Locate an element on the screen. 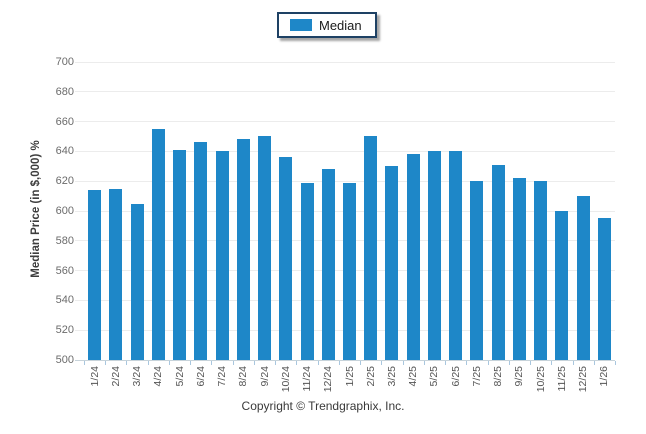 This screenshot has width=646, height=434. y-axis-tick-label: 580 is located at coordinates (64, 240).